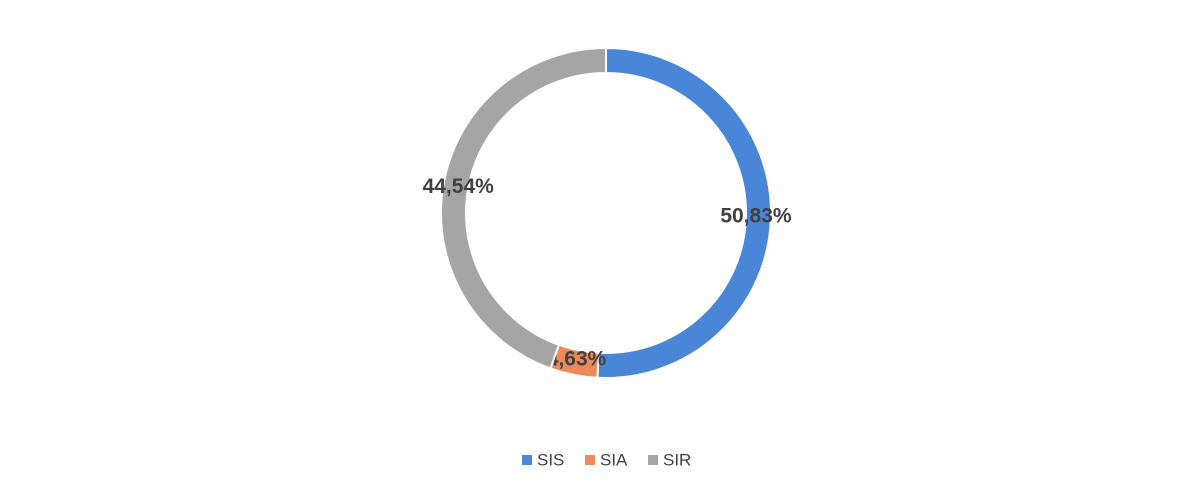 This screenshot has height=490, width=1180. I want to click on data-label: 50,83%, so click(756, 215).